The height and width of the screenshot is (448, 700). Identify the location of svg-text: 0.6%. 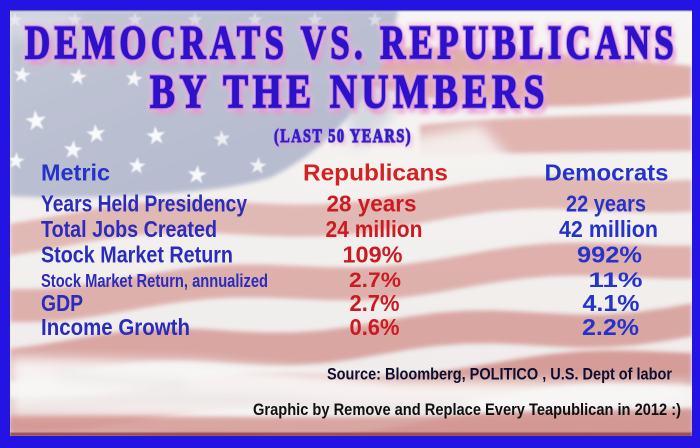
(375, 327).